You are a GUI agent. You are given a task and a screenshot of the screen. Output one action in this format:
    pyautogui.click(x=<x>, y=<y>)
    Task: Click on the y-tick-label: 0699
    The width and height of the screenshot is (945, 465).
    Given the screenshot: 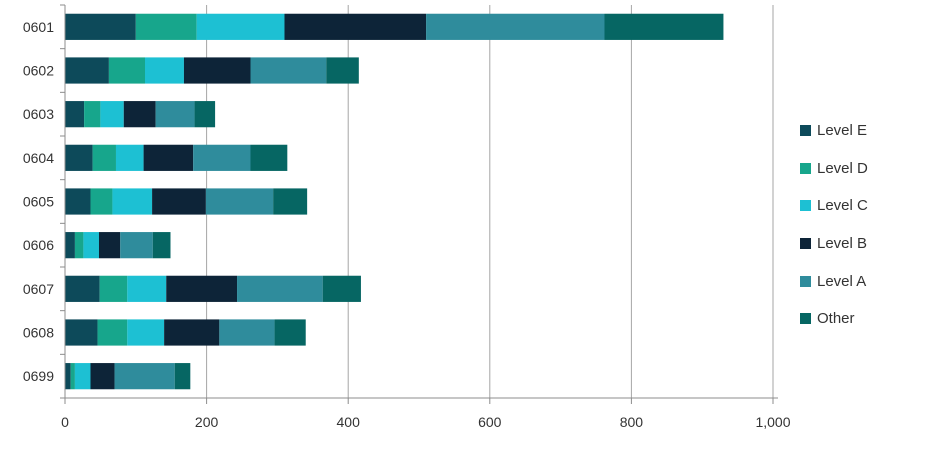 What is the action you would take?
    pyautogui.click(x=38, y=376)
    